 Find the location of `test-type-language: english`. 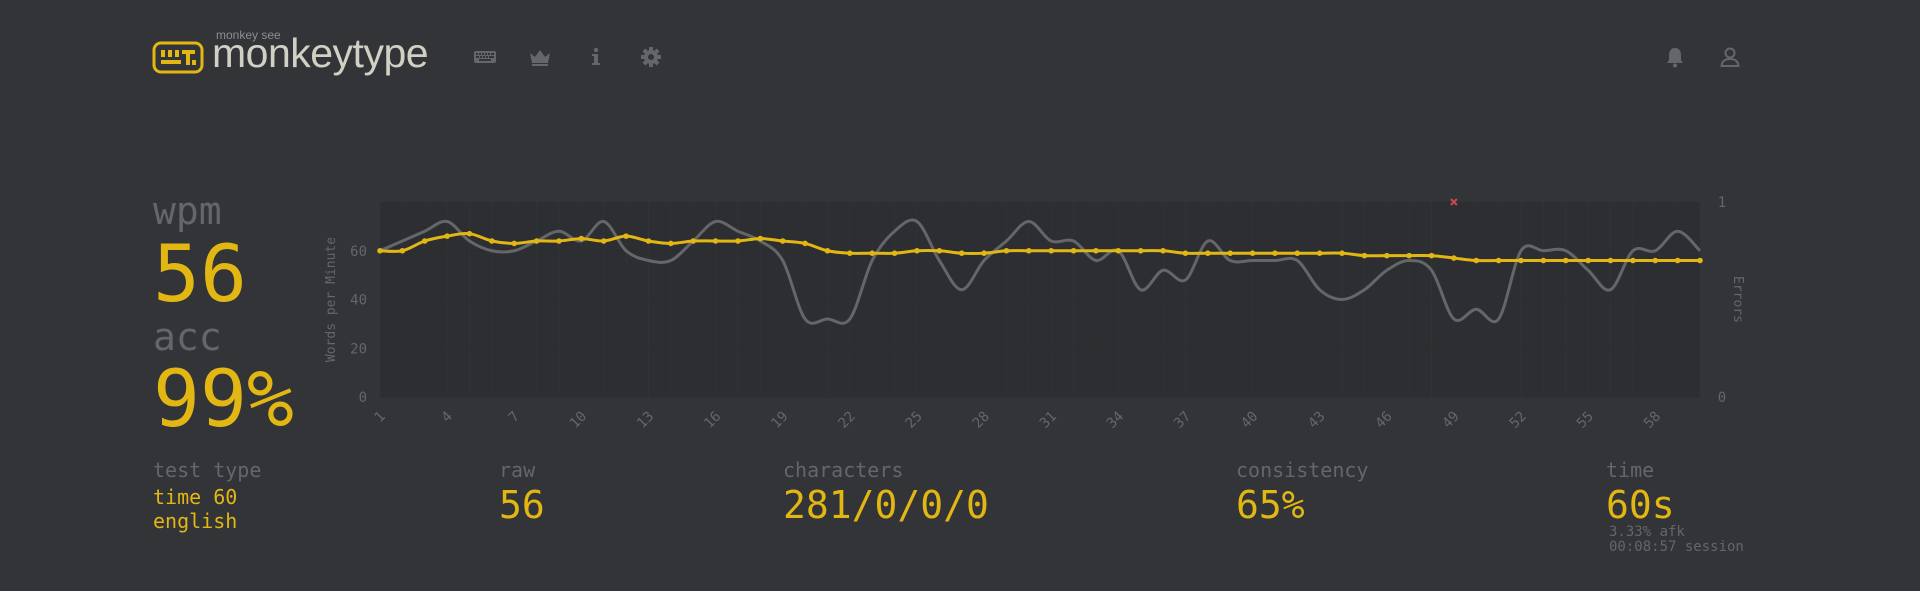

test-type-language: english is located at coordinates (195, 521).